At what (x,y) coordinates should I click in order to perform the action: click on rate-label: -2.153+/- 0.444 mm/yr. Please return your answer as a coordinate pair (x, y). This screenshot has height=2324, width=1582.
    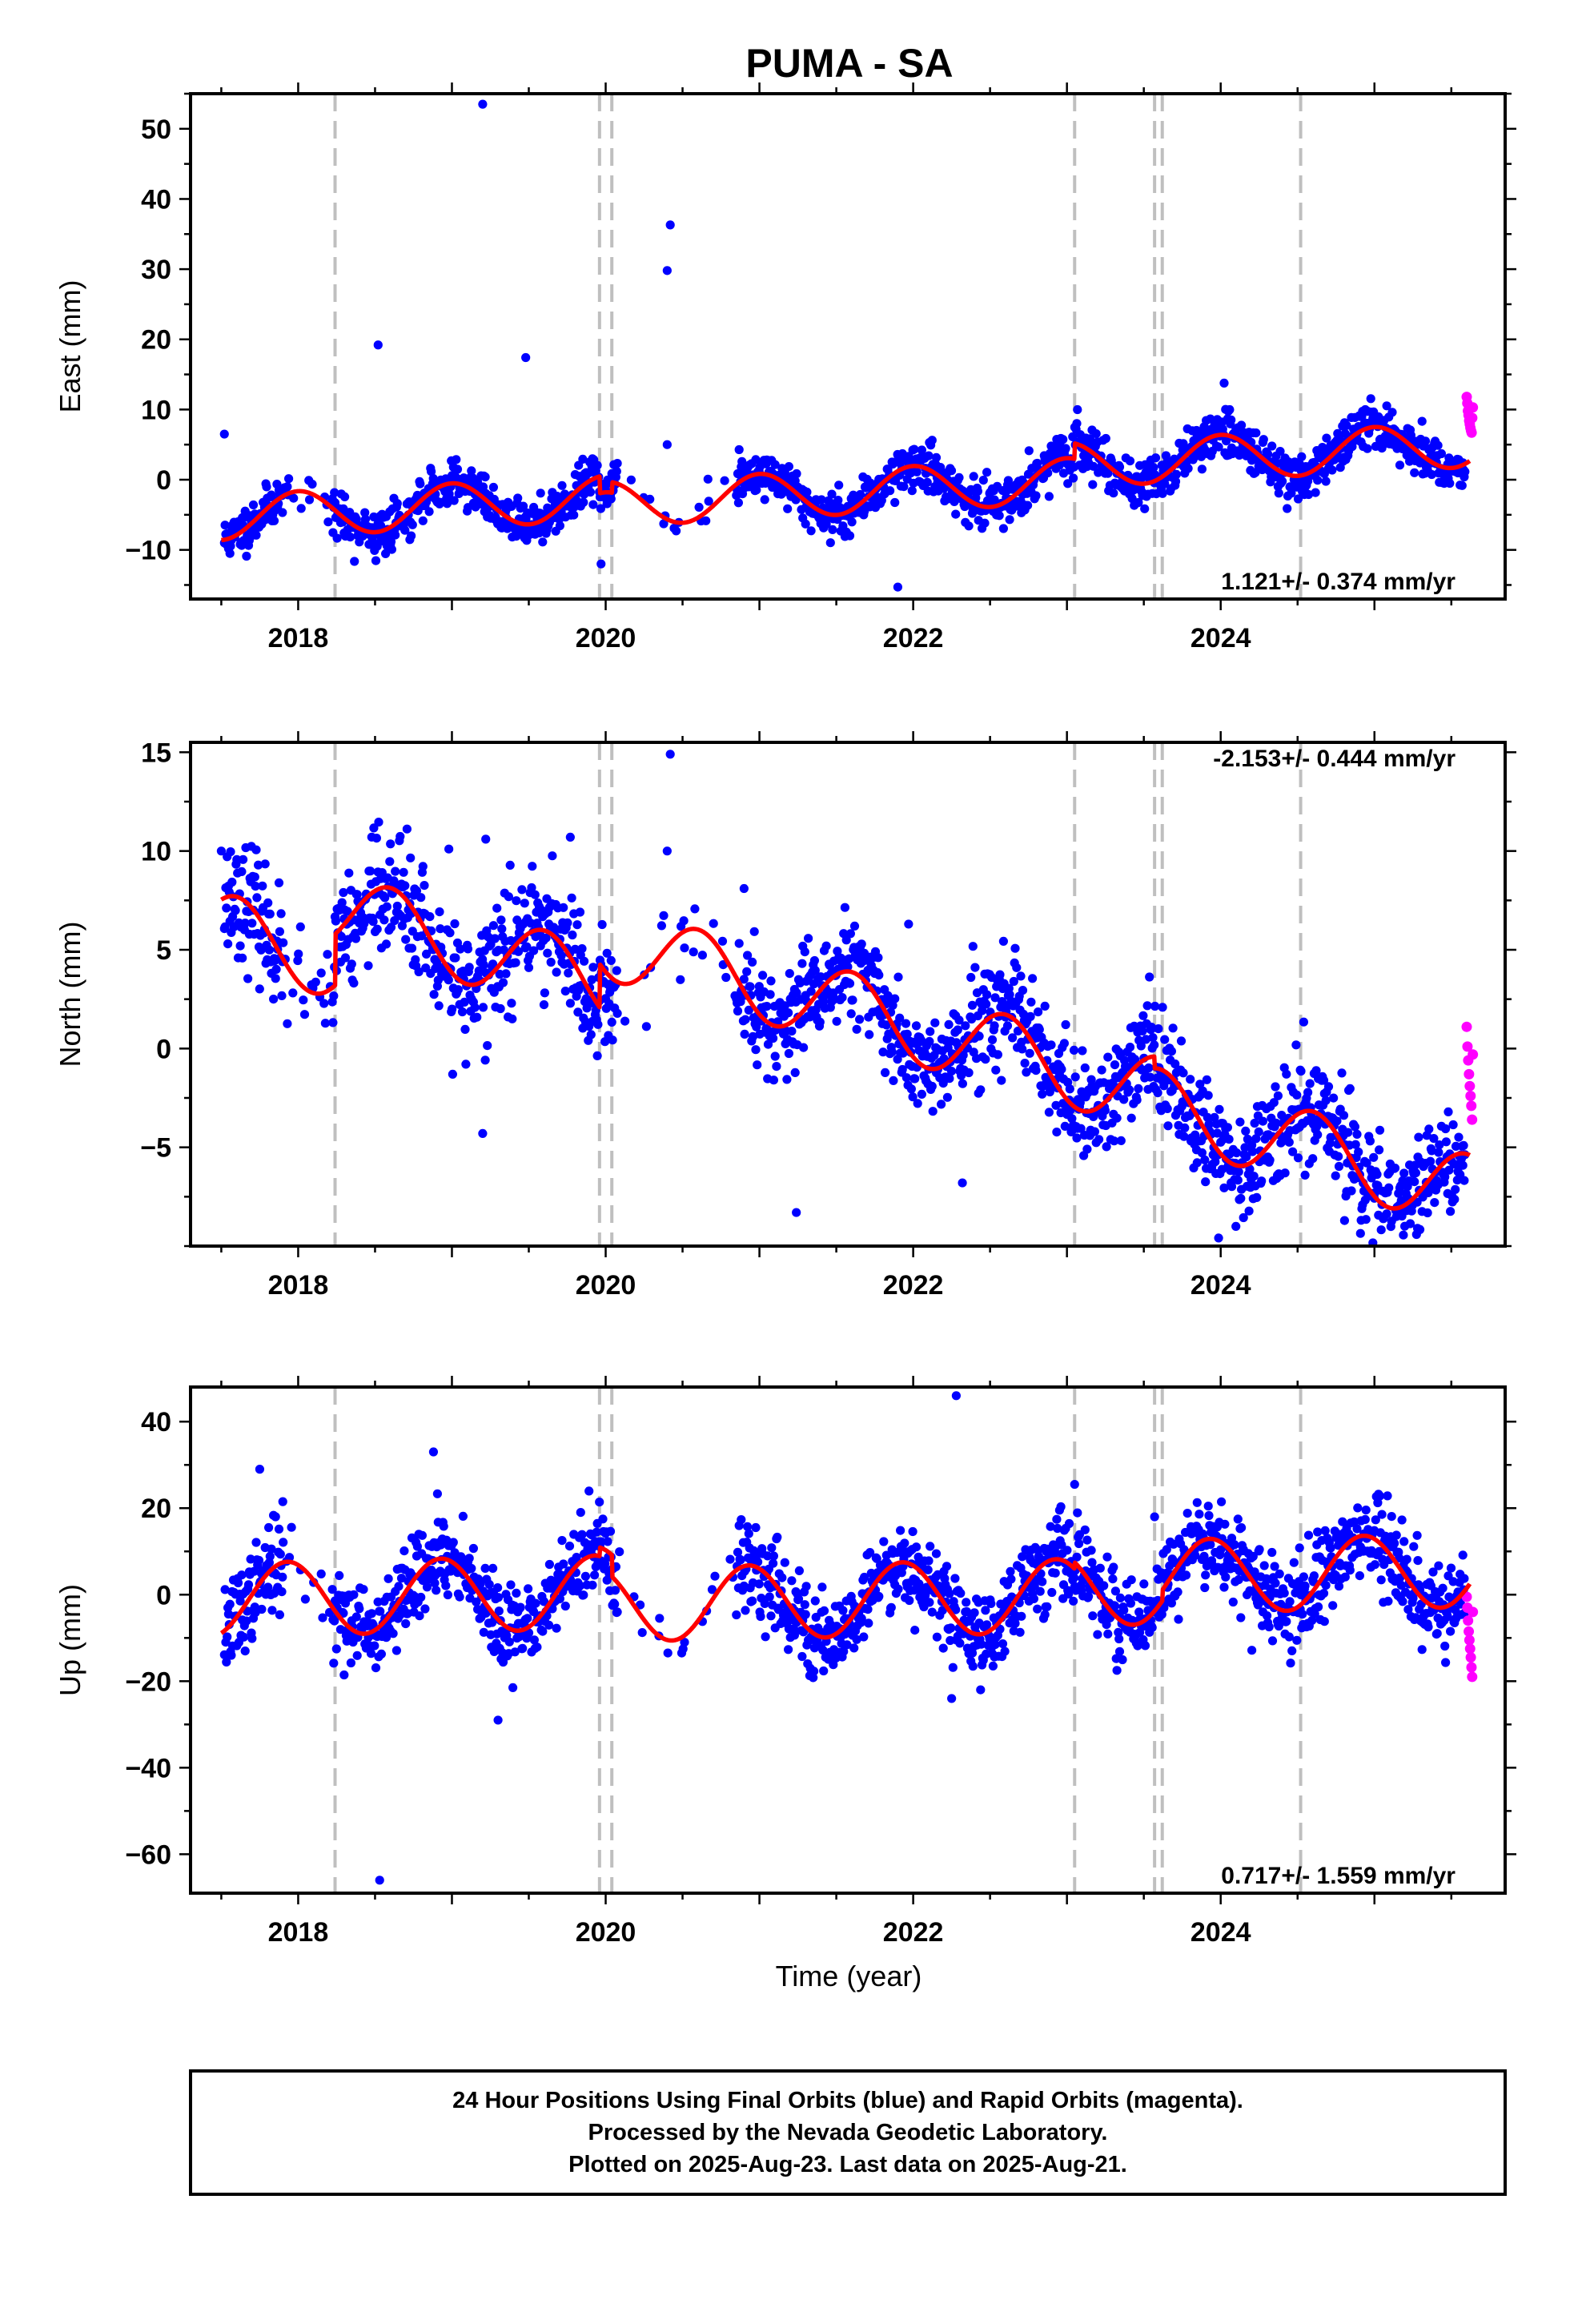
    Looking at the image, I should click on (1334, 759).